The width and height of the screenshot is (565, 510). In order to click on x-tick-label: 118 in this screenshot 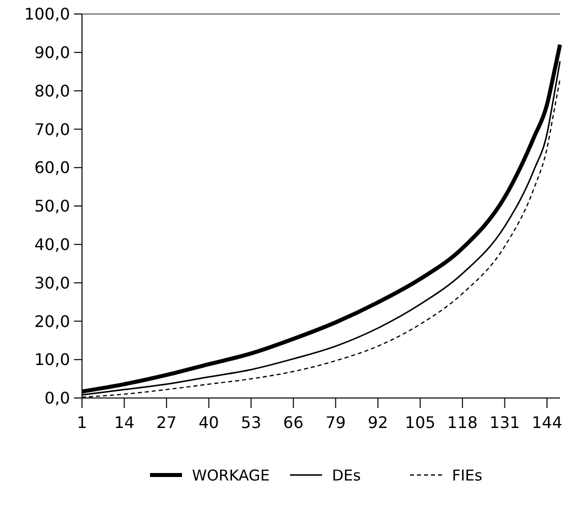, I will do `click(462, 422)`.